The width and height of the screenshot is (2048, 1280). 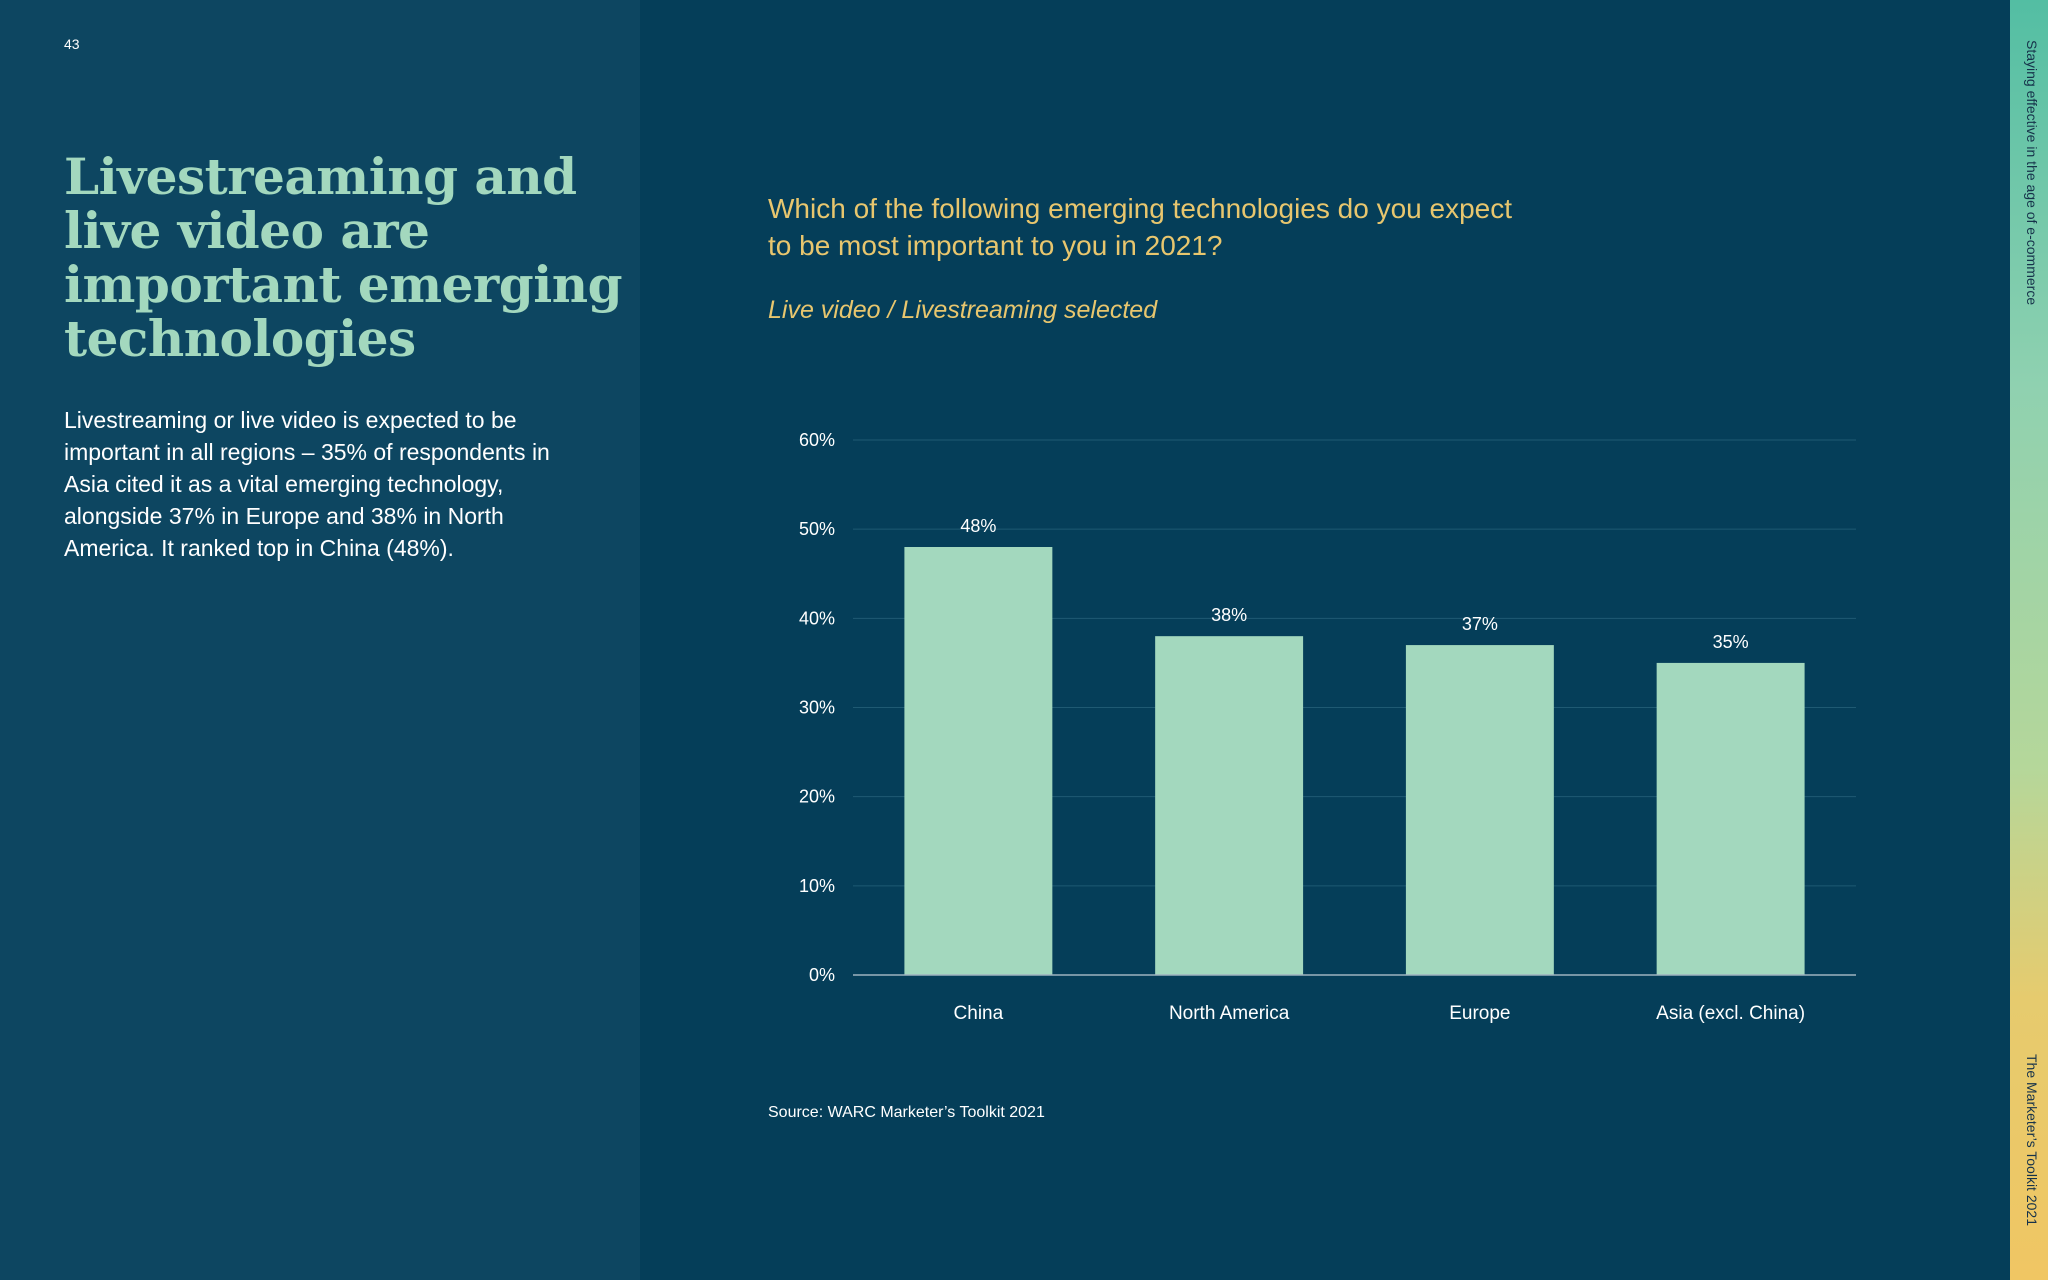 I want to click on source-note: Source: WARC Marketer’s Toolkit 2021, so click(x=906, y=1112).